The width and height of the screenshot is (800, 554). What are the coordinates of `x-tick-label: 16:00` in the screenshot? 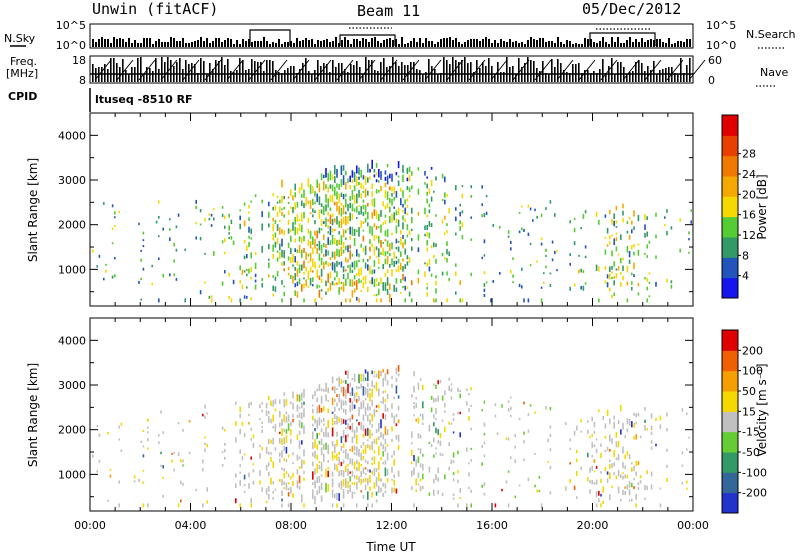 It's located at (492, 525).